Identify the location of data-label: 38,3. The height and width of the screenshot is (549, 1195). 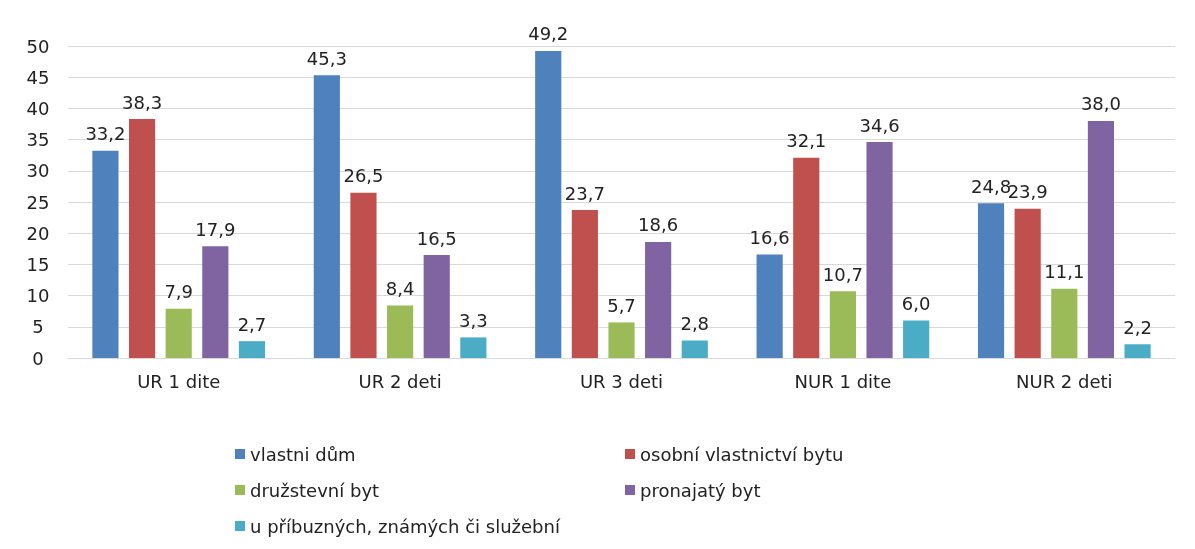
(142, 102).